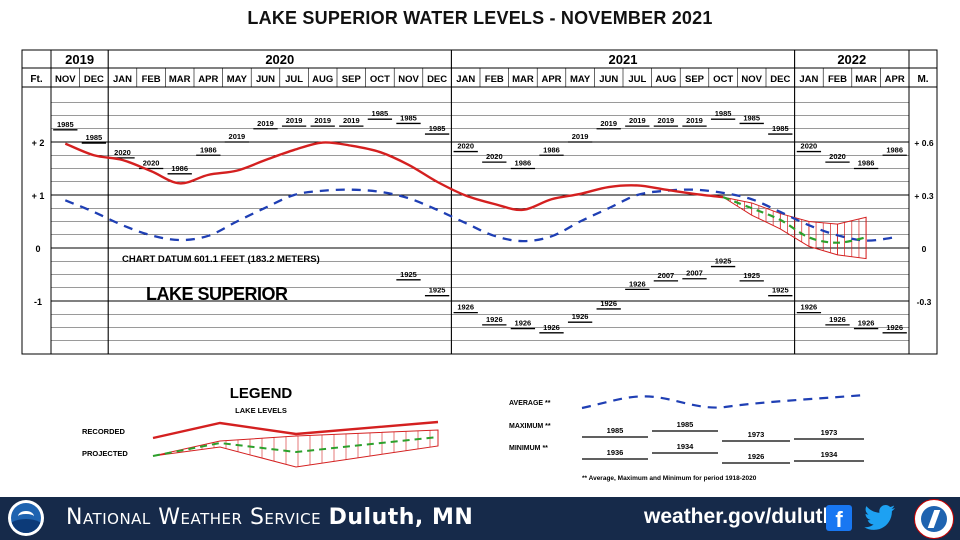  I want to click on right-axis-tick: + 0.3, so click(923, 196).